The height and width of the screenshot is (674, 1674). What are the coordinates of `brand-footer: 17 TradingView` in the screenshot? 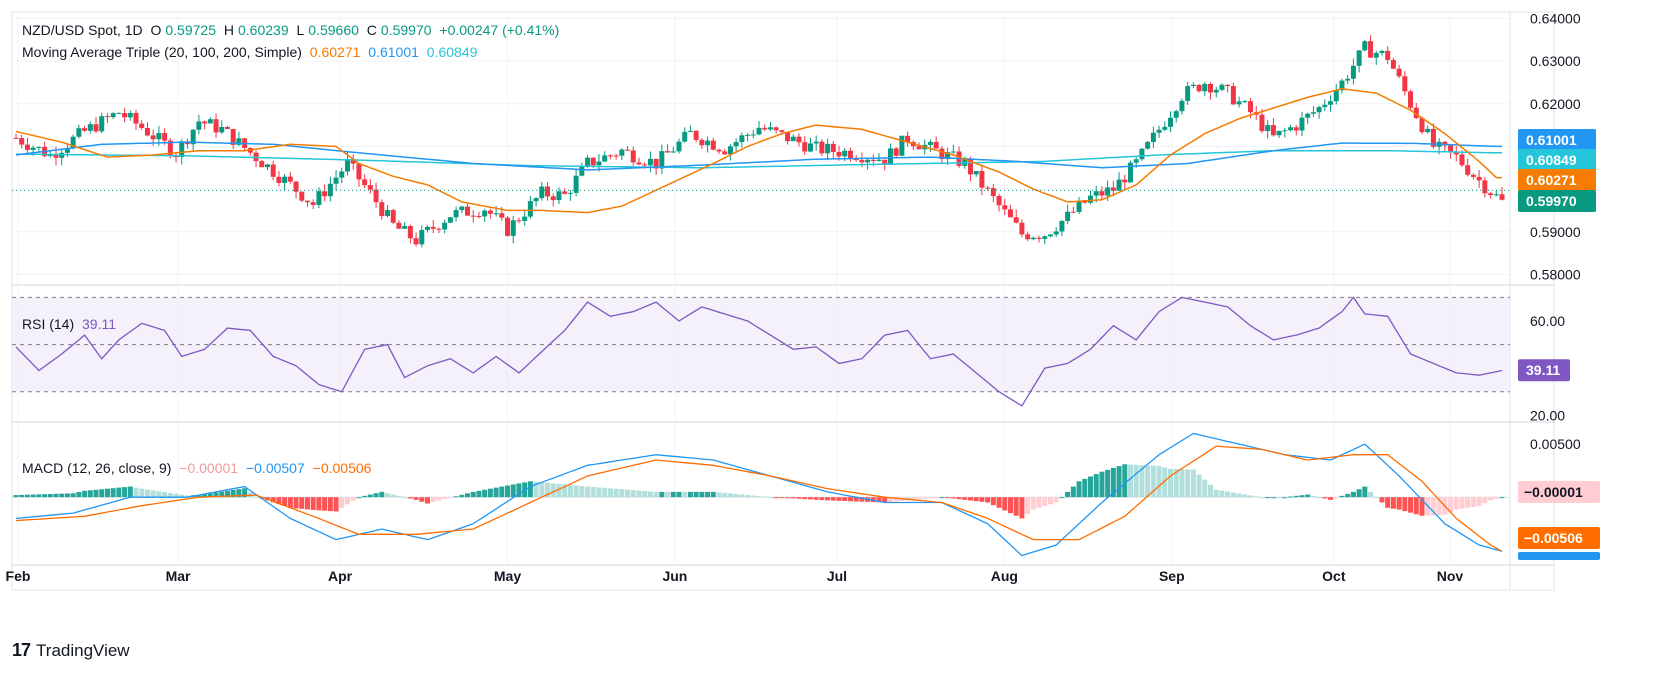 It's located at (71, 650).